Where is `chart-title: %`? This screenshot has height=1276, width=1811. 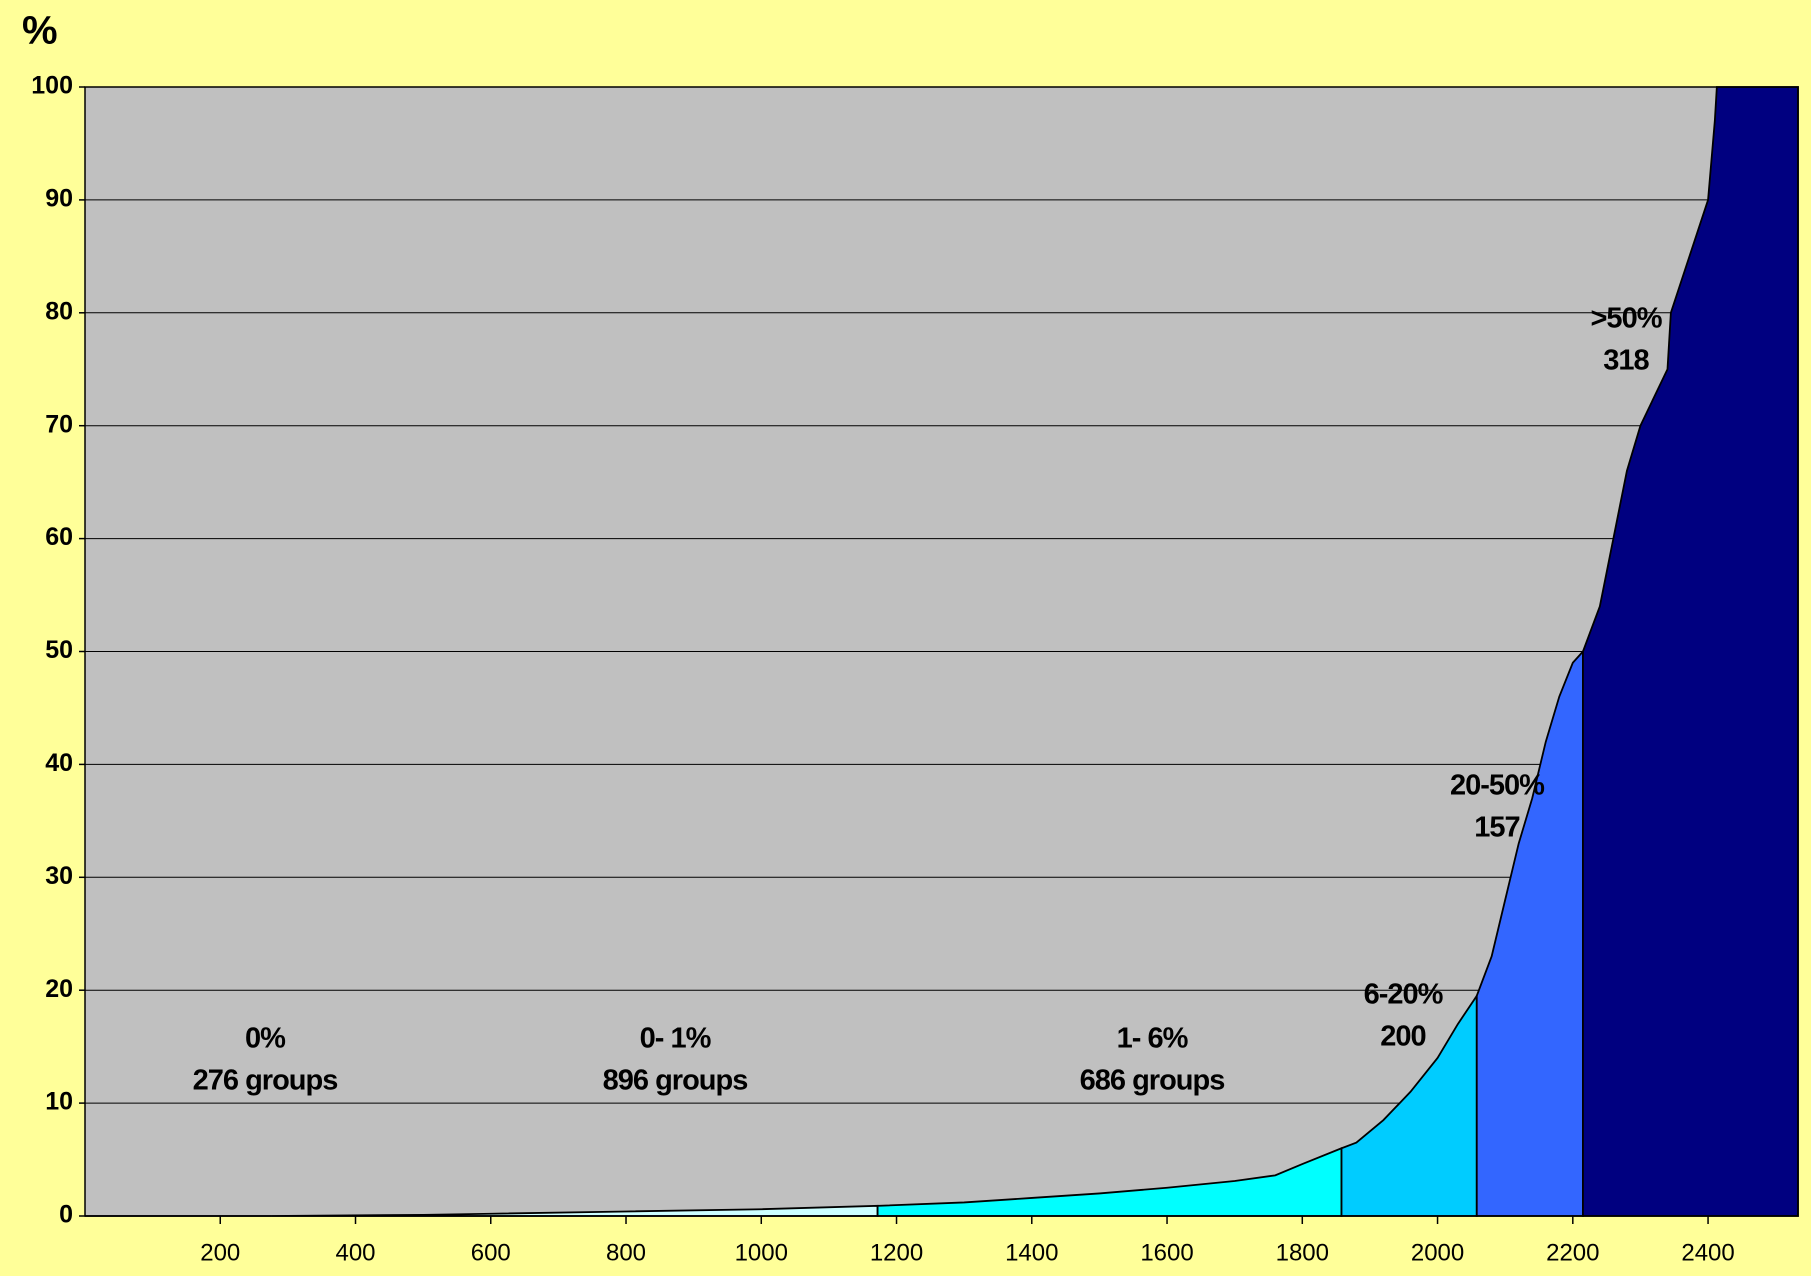 chart-title: % is located at coordinates (40, 31).